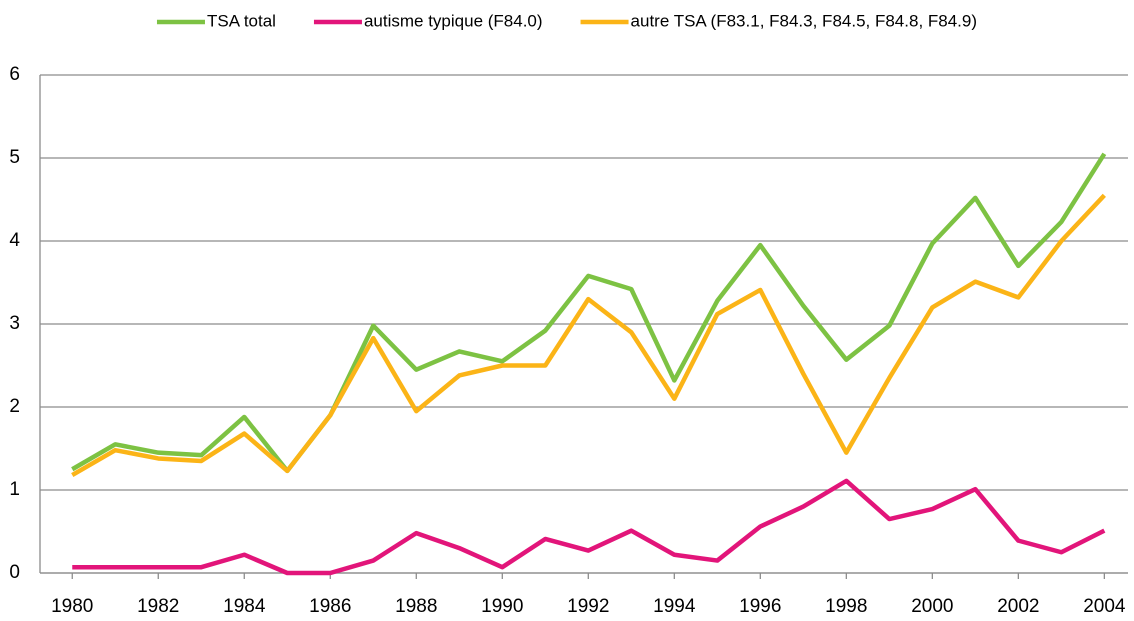 This screenshot has height=621, width=1134. What do you see at coordinates (14, 240) in the screenshot?
I see `y-tick-label: 4` at bounding box center [14, 240].